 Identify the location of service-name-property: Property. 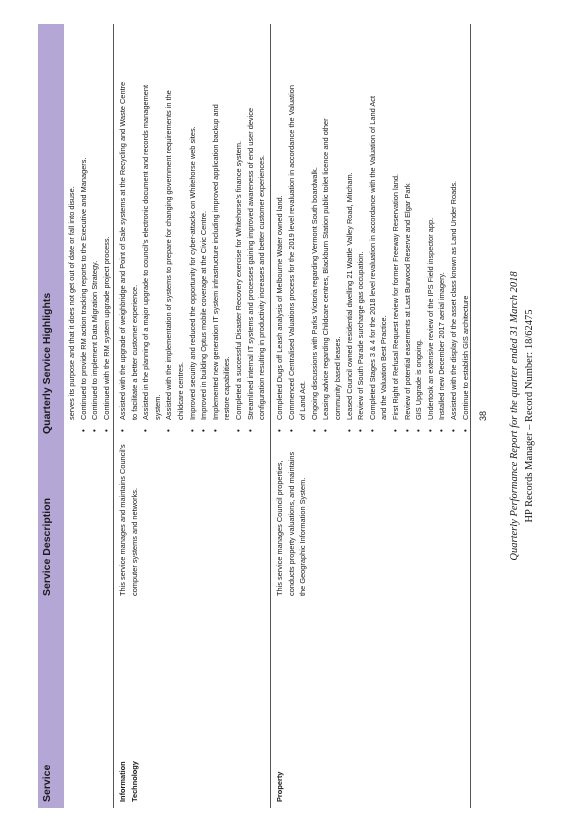
(279, 786).